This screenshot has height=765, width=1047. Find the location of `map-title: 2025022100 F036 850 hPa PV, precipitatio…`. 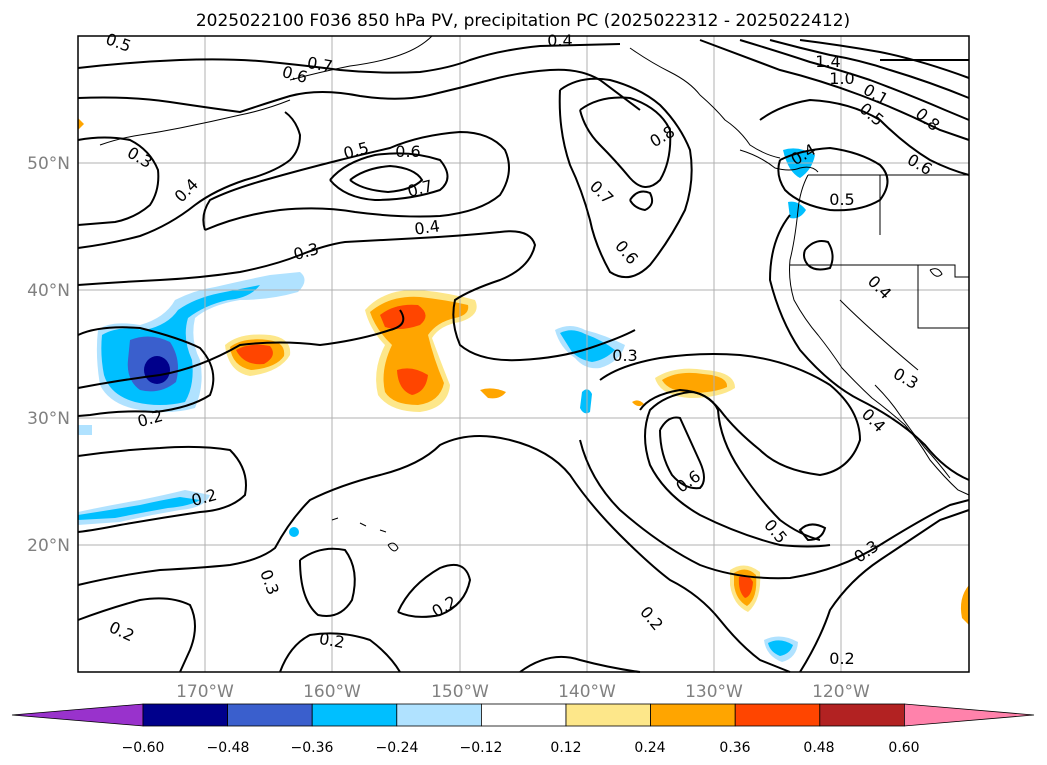

map-title: 2025022100 F036 850 hPa PV, precipitatio… is located at coordinates (523, 21).